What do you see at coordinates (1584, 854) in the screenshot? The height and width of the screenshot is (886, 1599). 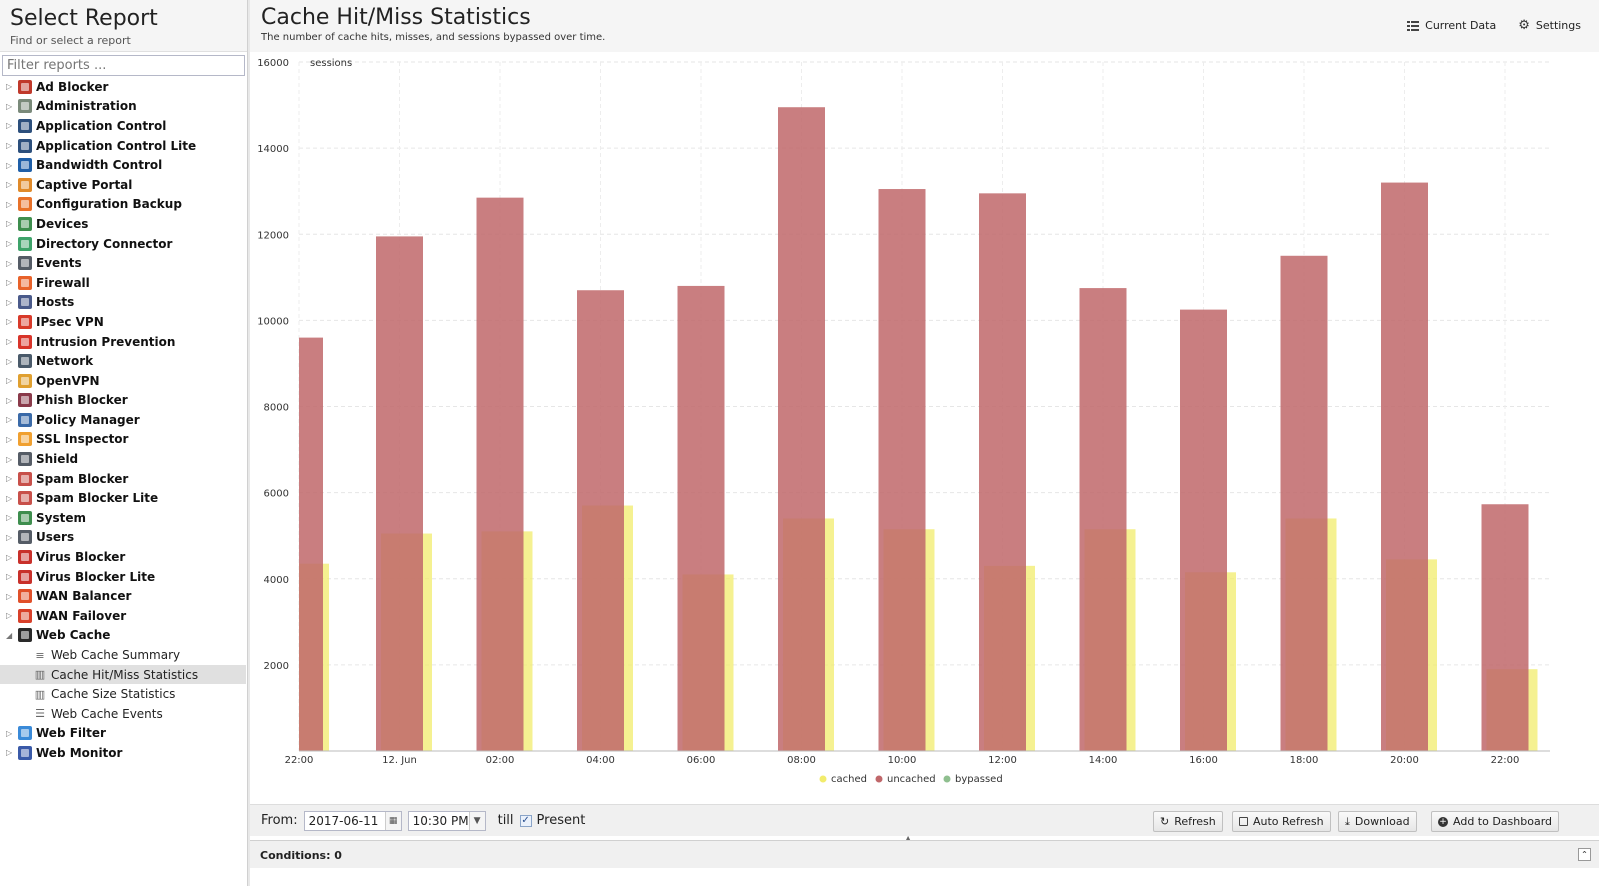 I see `collapse-icon: ⌃` at bounding box center [1584, 854].